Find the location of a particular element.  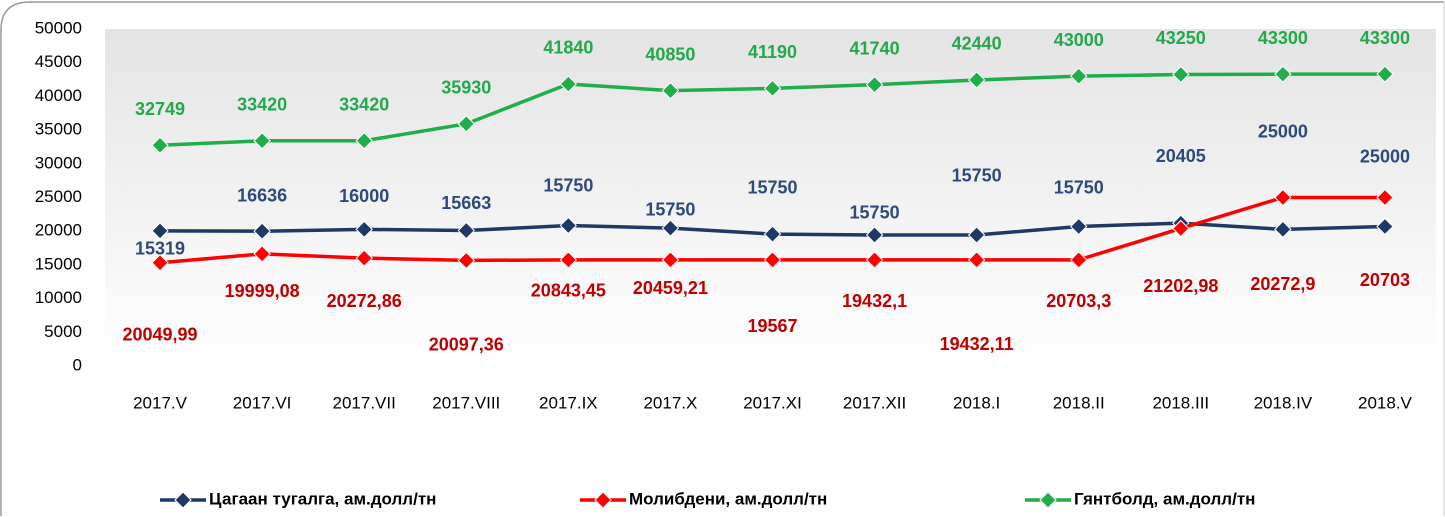

legend-label: Гянтболд, ам.долл/тн is located at coordinates (1164, 498).